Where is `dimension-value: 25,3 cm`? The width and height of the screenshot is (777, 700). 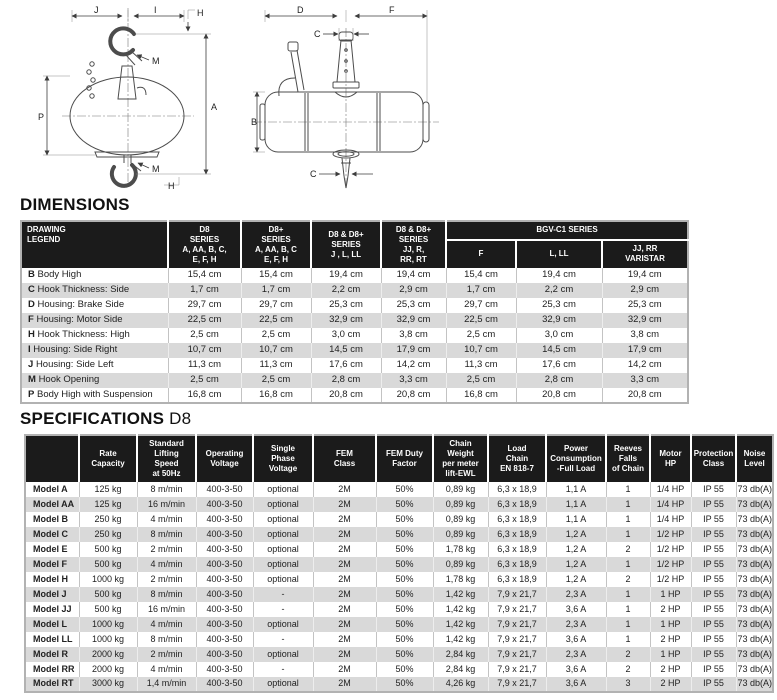
dimension-value: 25,3 cm is located at coordinates (558, 305).